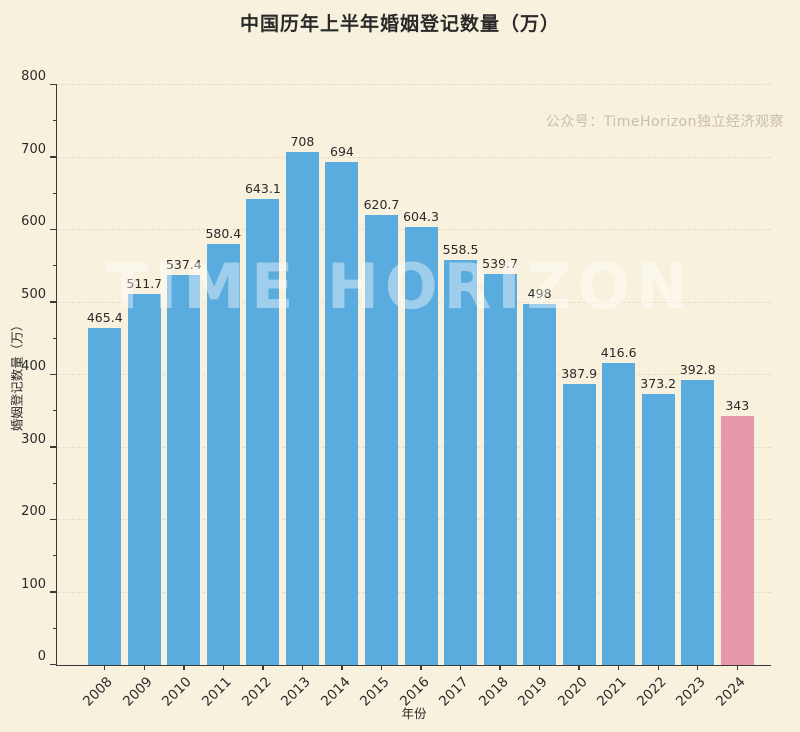 The image size is (800, 732). What do you see at coordinates (460, 250) in the screenshot?
I see `bar-value-label-2017: 558.5` at bounding box center [460, 250].